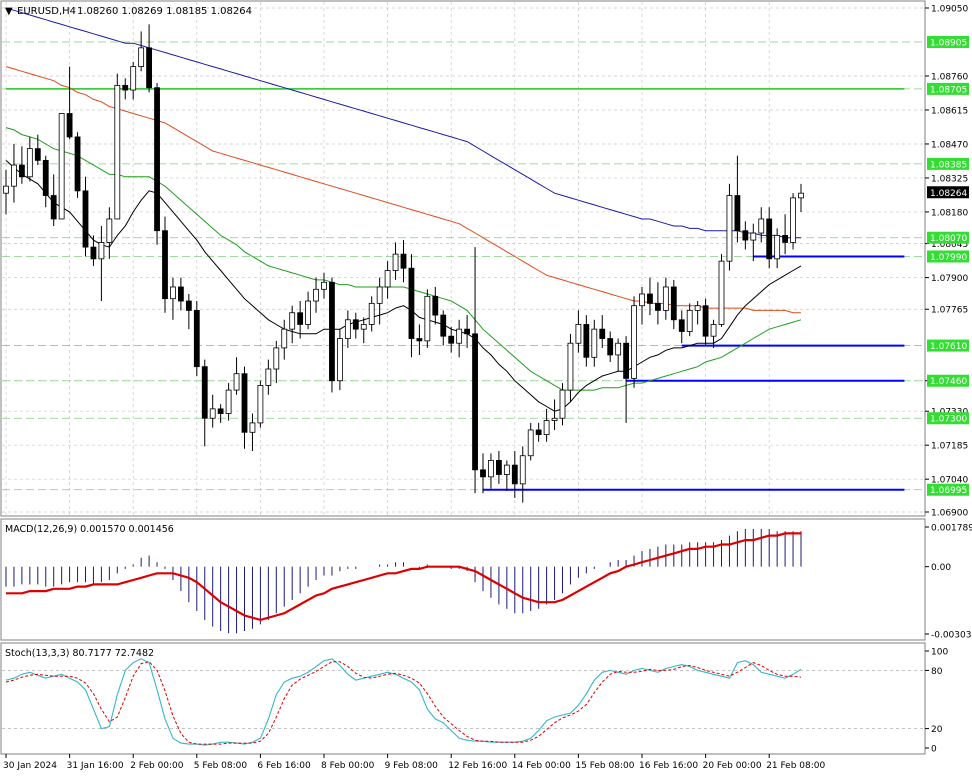  I want to click on price-label: 1.08325, so click(949, 179).